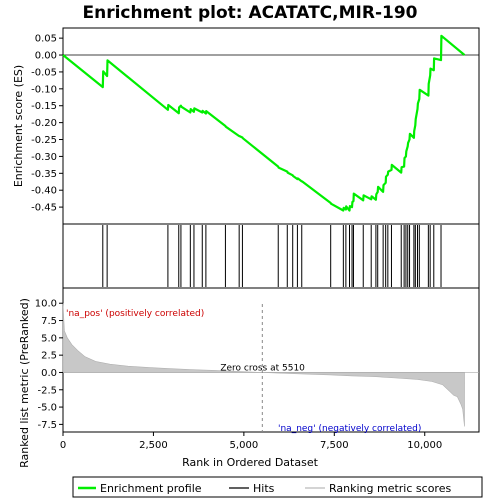  What do you see at coordinates (49, 373) in the screenshot?
I see `metric-tick-label: 0.0` at bounding box center [49, 373].